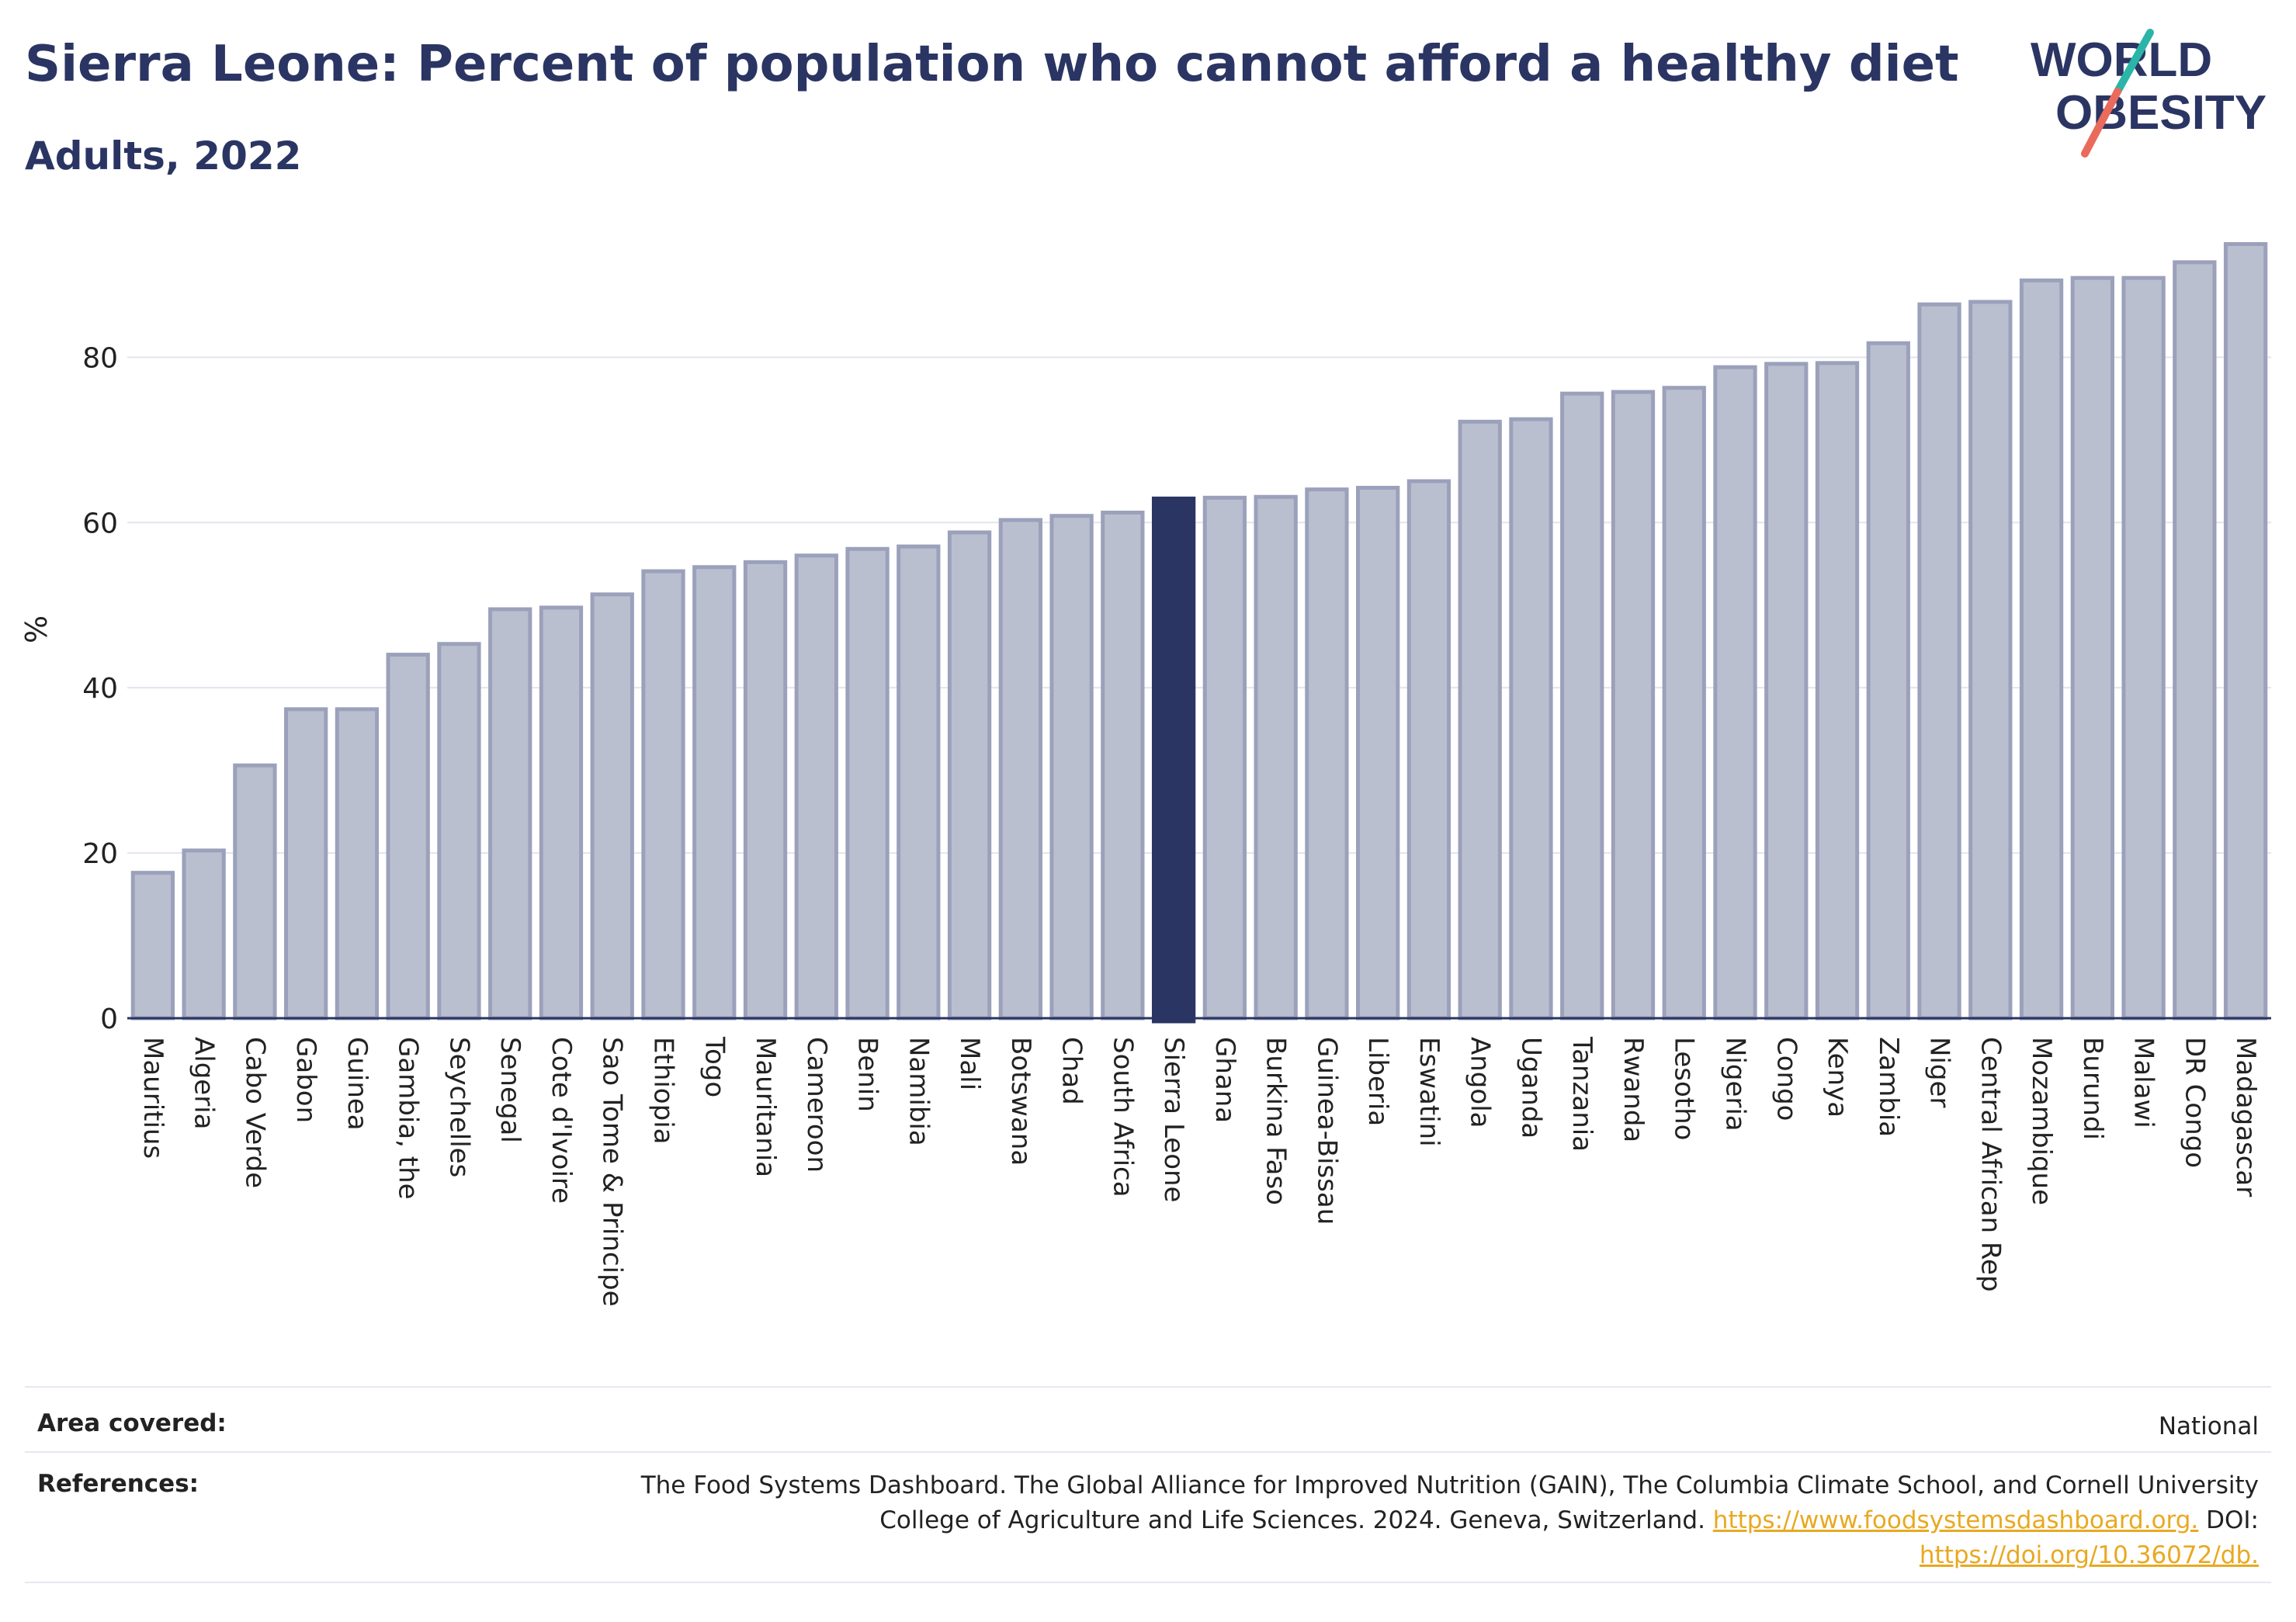 The height and width of the screenshot is (1622, 2296). I want to click on x-tick-label: Central African Rep, so click(1990, 1164).